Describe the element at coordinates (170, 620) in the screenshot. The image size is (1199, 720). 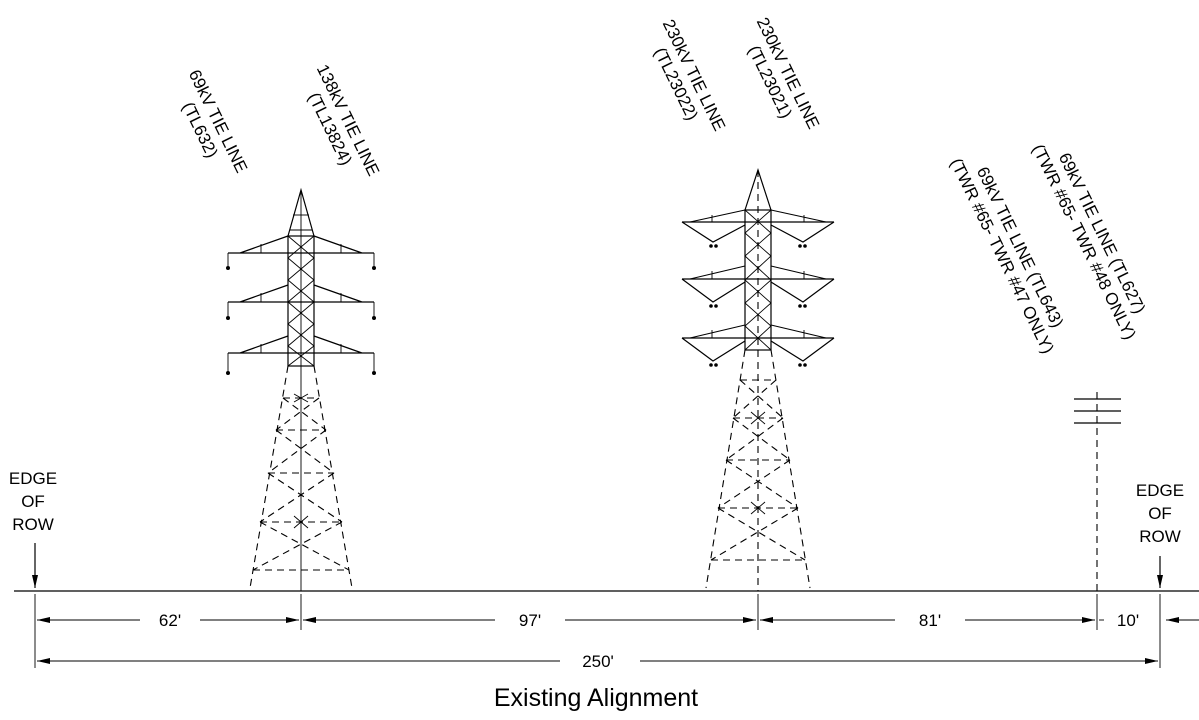
I see `dimension-62: 62'` at that location.